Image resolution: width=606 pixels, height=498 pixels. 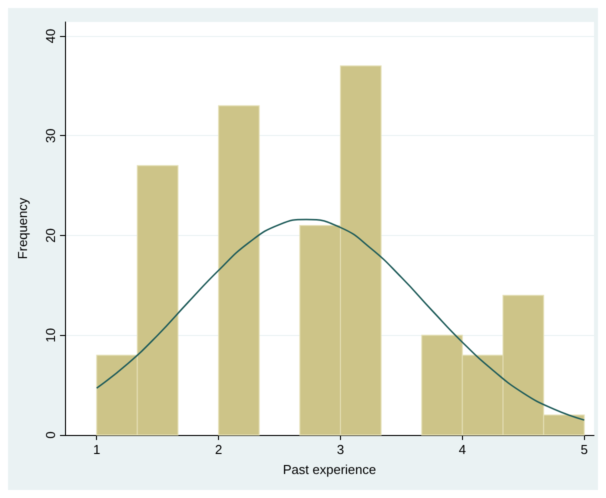 What do you see at coordinates (329, 469) in the screenshot?
I see `x-axis-title: Past experience` at bounding box center [329, 469].